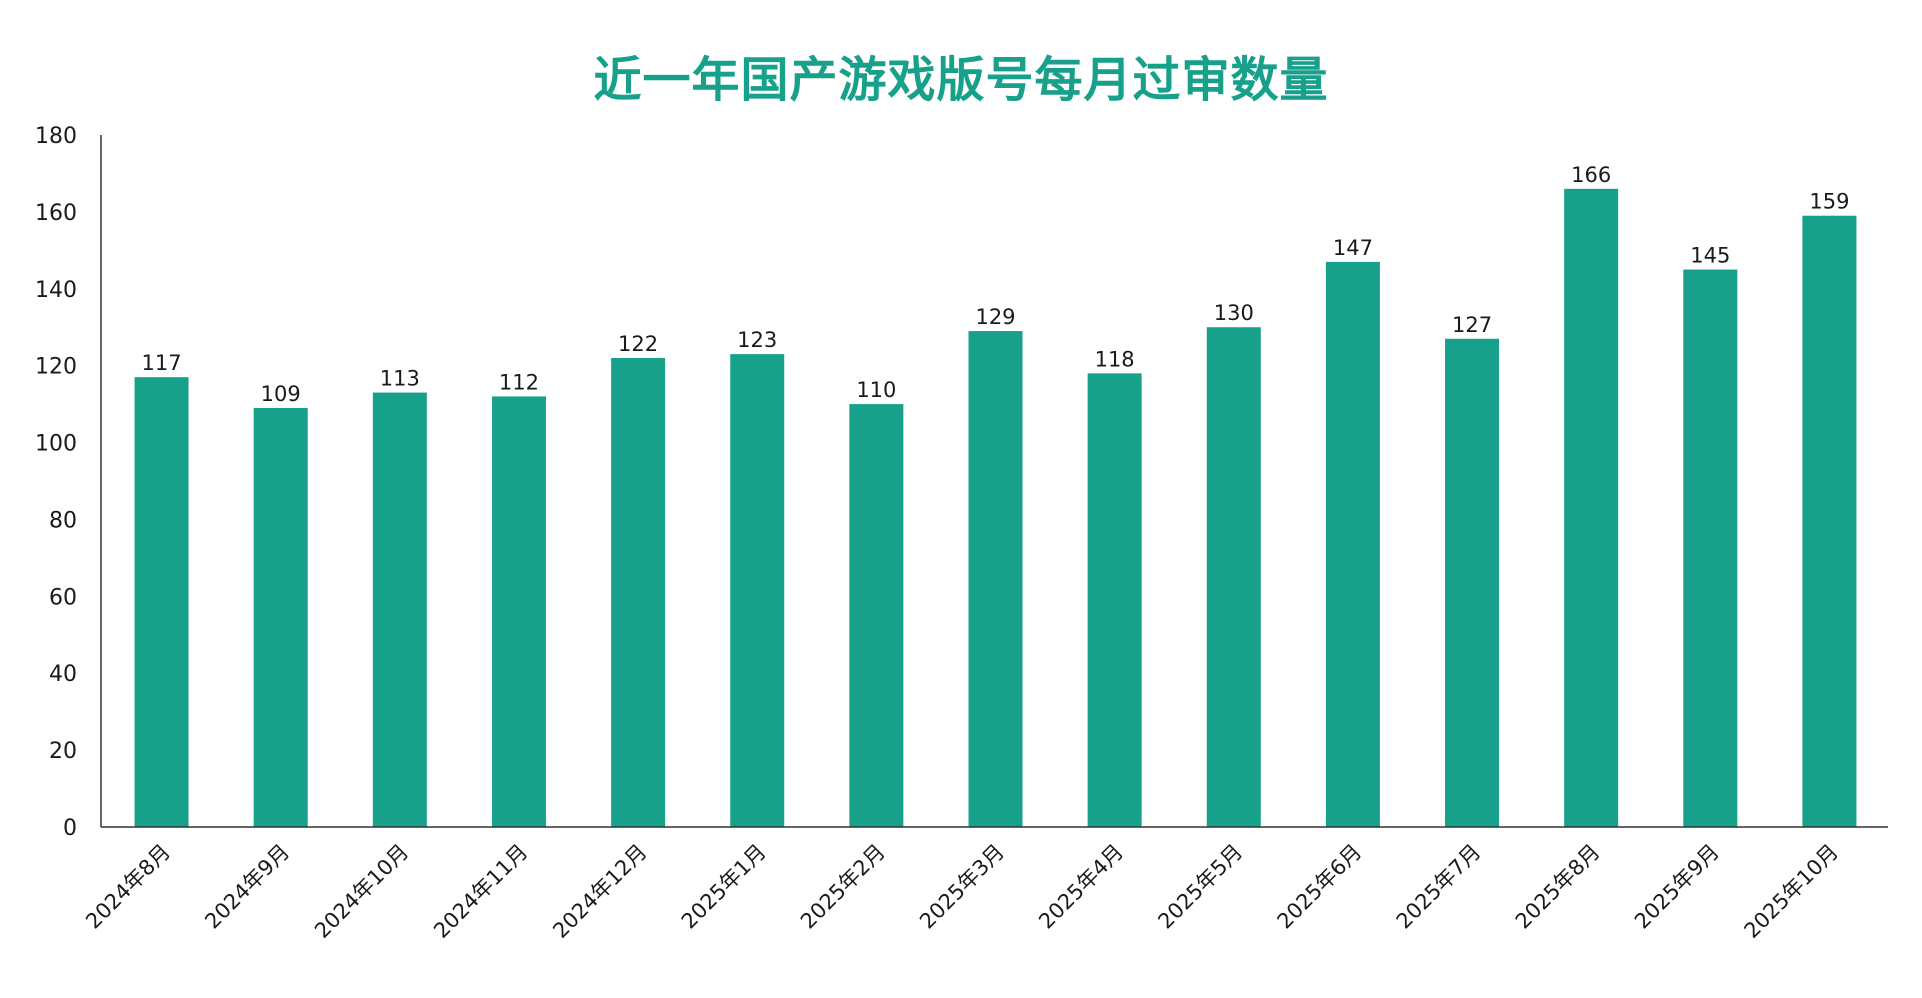 The height and width of the screenshot is (998, 1922). What do you see at coordinates (1200, 887) in the screenshot?
I see `x-category-label: 2025年5月` at bounding box center [1200, 887].